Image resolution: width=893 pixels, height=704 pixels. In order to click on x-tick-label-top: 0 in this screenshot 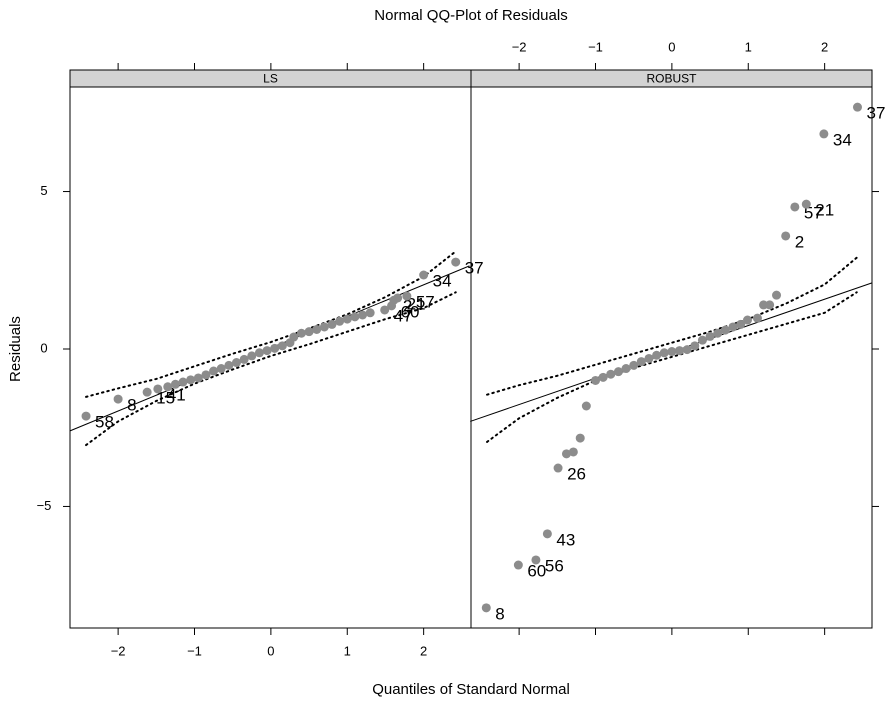, I will do `click(671, 46)`.